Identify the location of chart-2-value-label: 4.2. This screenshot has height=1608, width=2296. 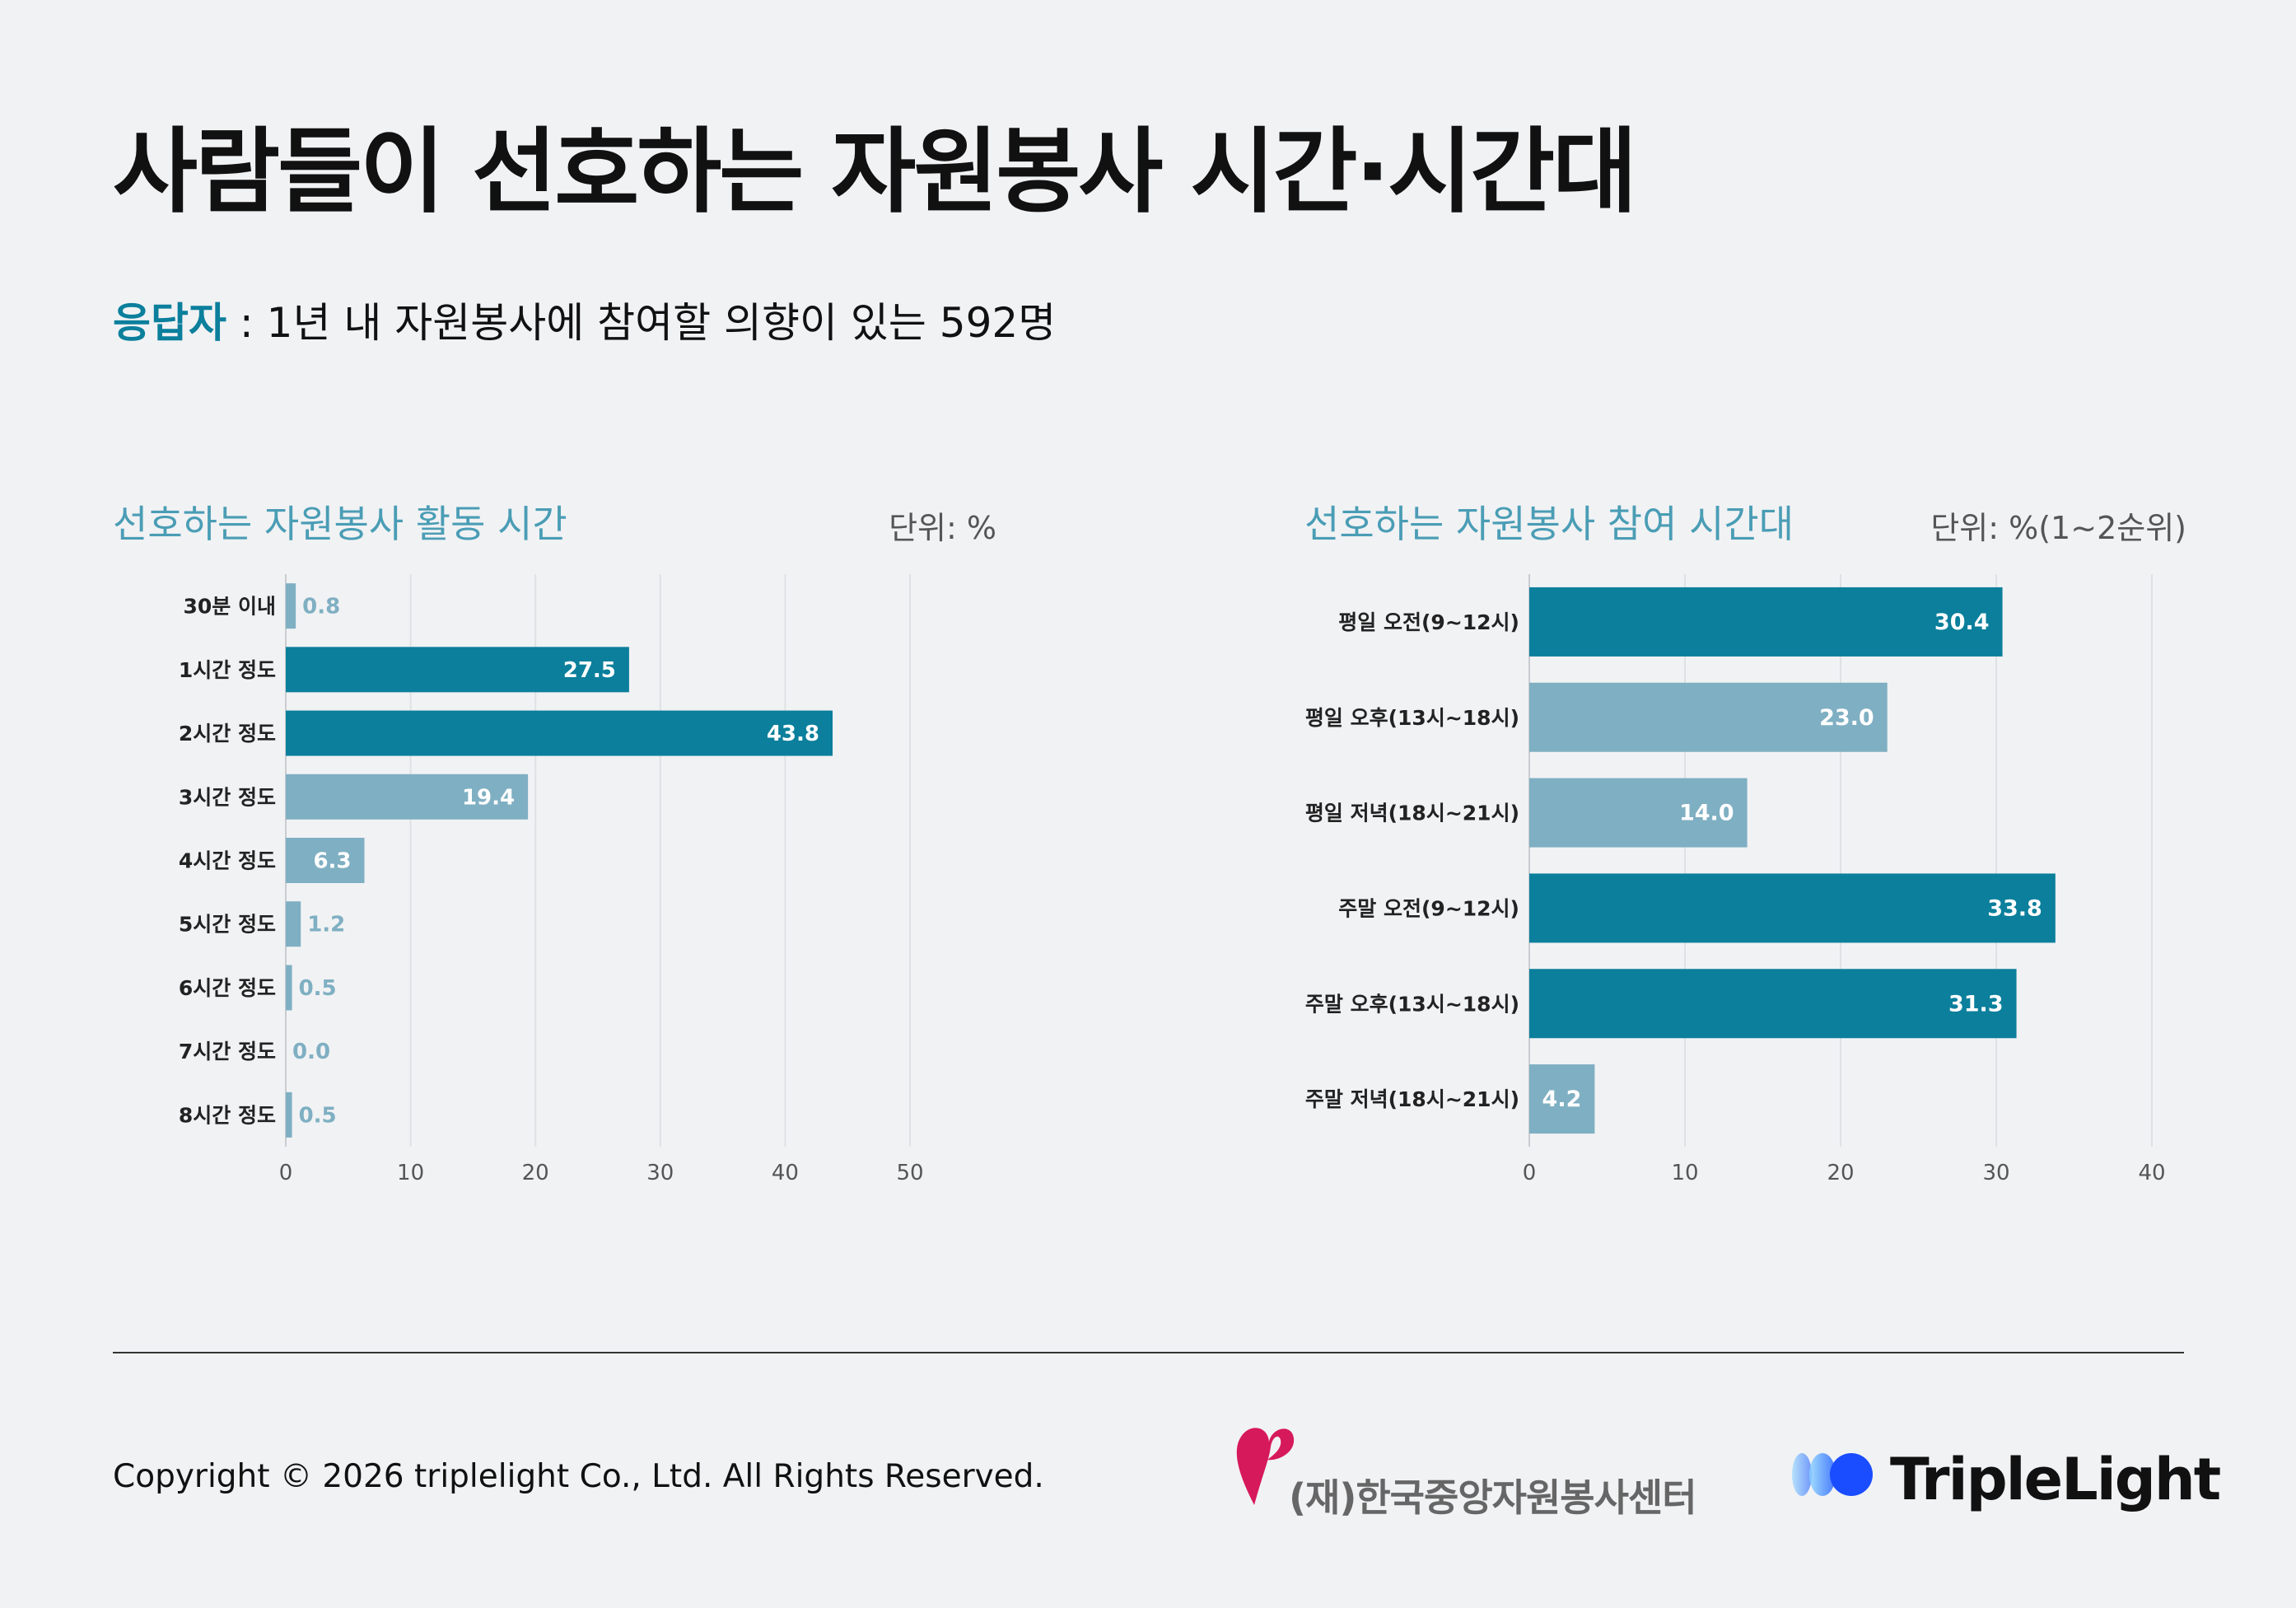
(1562, 1099).